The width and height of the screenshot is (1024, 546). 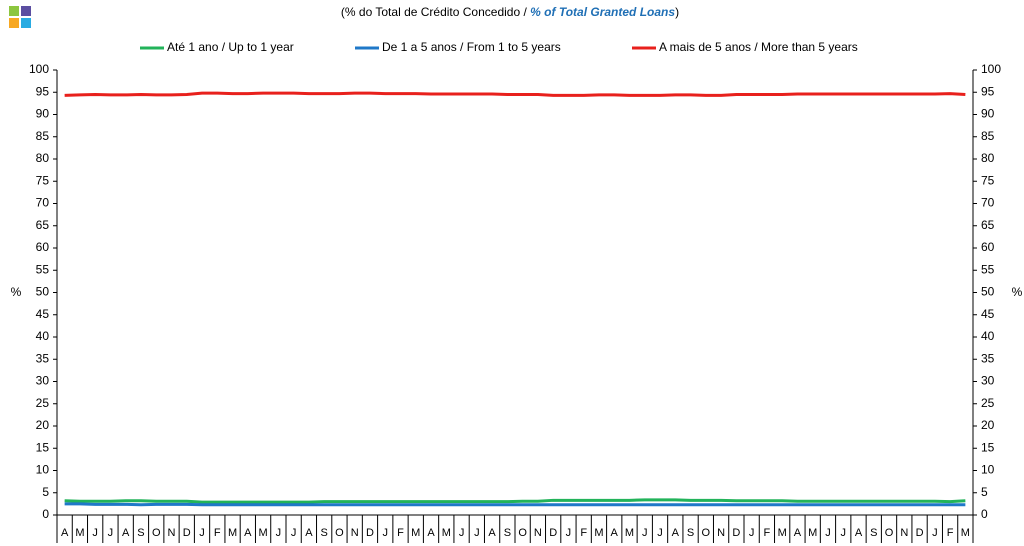 What do you see at coordinates (988, 425) in the screenshot?
I see `y2-tick-label: 20` at bounding box center [988, 425].